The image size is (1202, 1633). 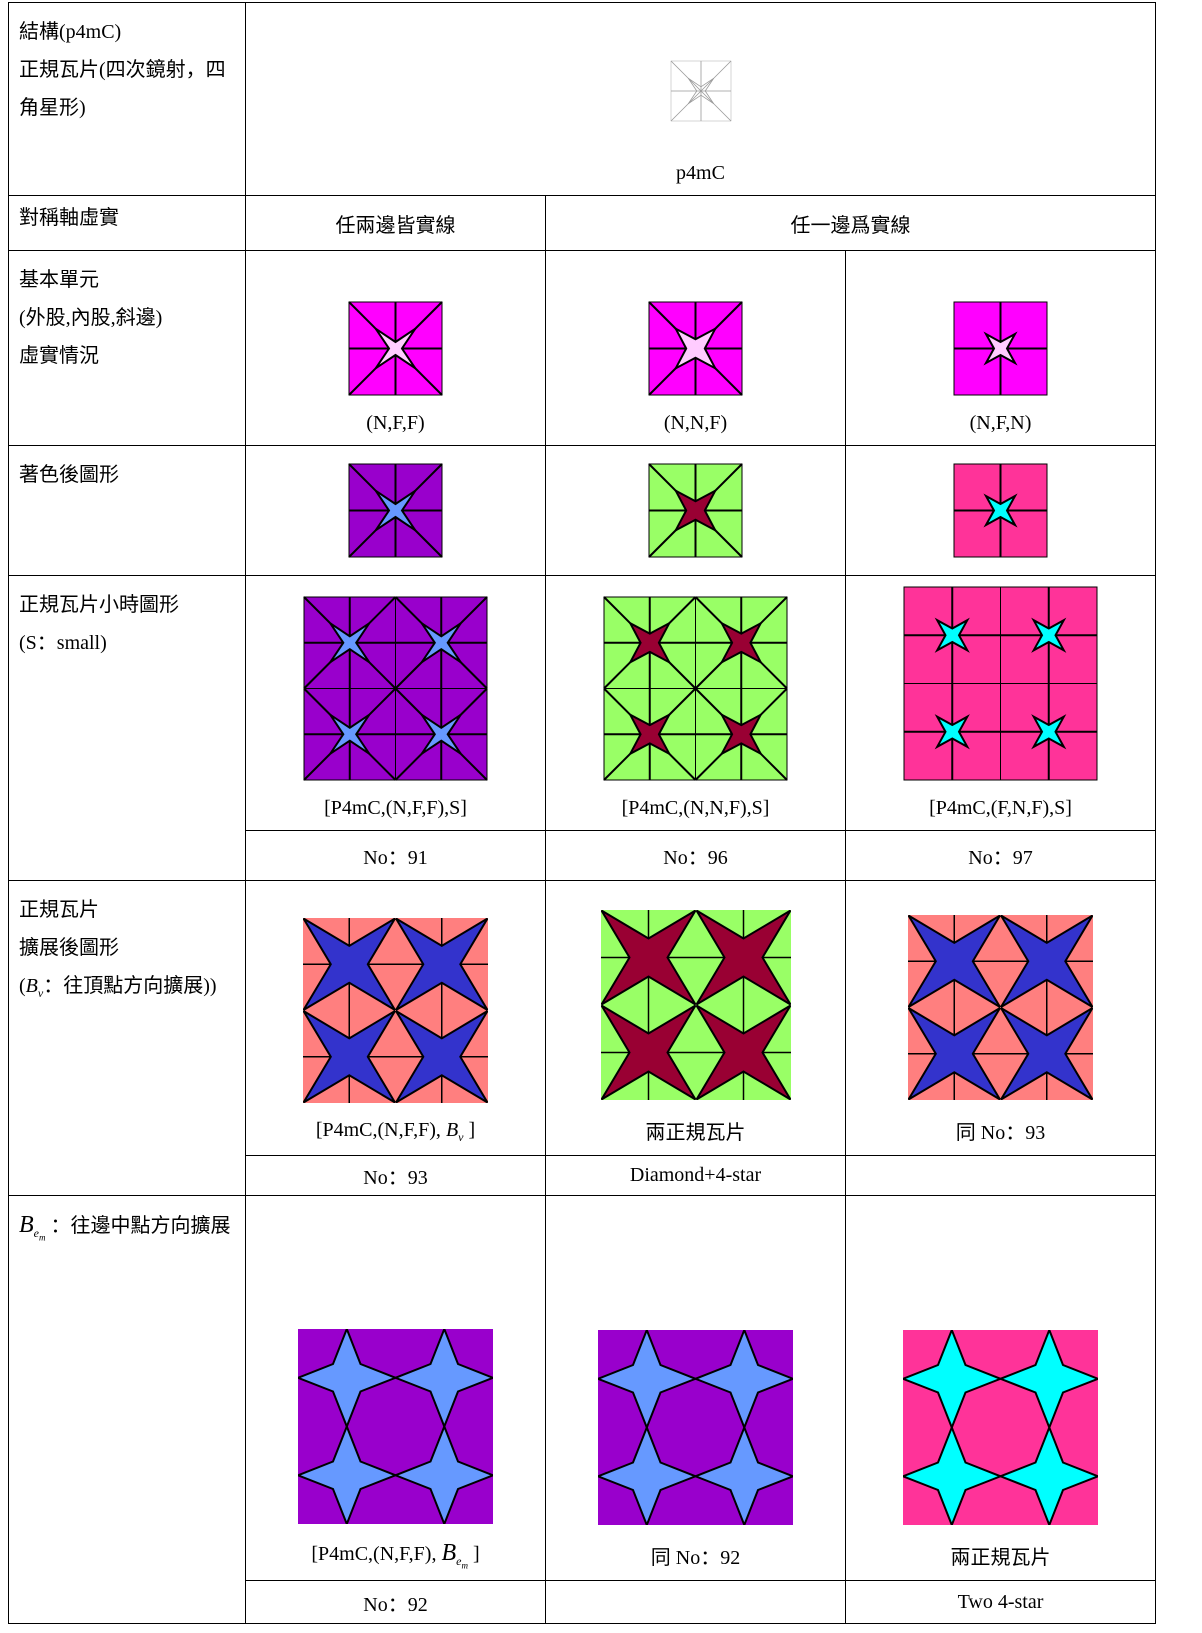 What do you see at coordinates (459, 1560) in the screenshot?
I see `subscript: e` at bounding box center [459, 1560].